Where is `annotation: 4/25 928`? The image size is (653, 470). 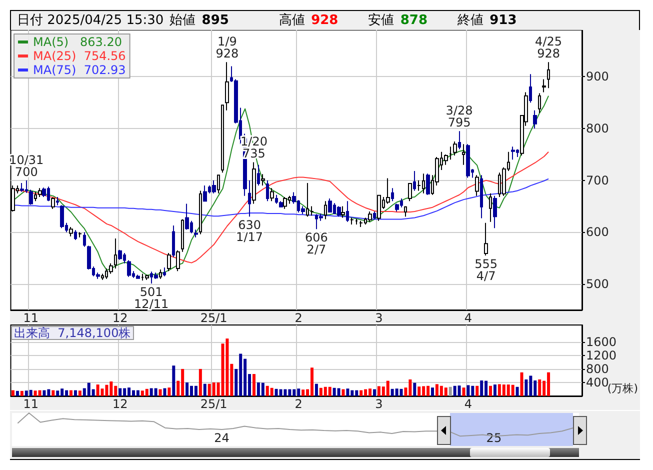 annotation: 4/25 928 is located at coordinates (548, 47).